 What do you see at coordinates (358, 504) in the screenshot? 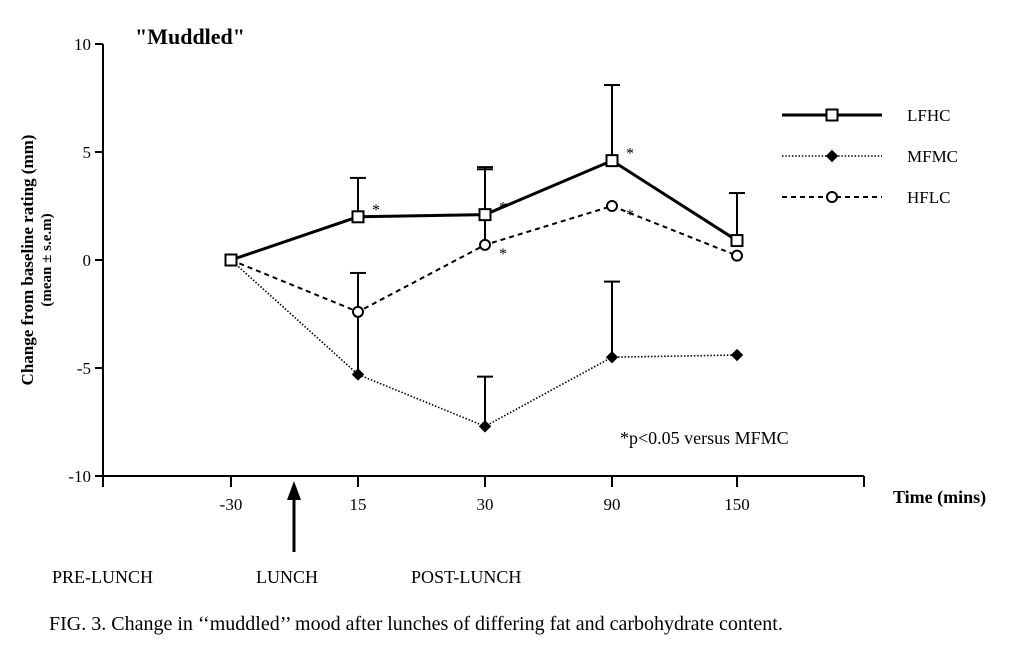
I see `x-tick-label: 15` at bounding box center [358, 504].